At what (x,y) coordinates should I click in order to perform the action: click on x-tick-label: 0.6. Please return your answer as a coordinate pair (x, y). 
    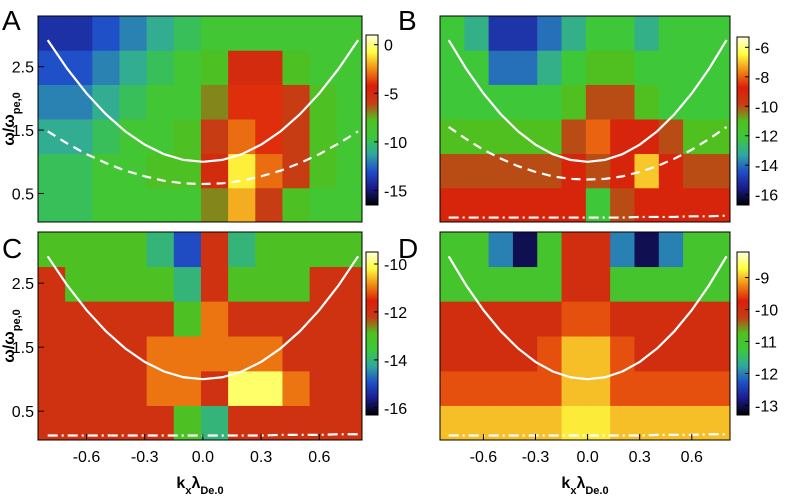
    Looking at the image, I should click on (319, 457).